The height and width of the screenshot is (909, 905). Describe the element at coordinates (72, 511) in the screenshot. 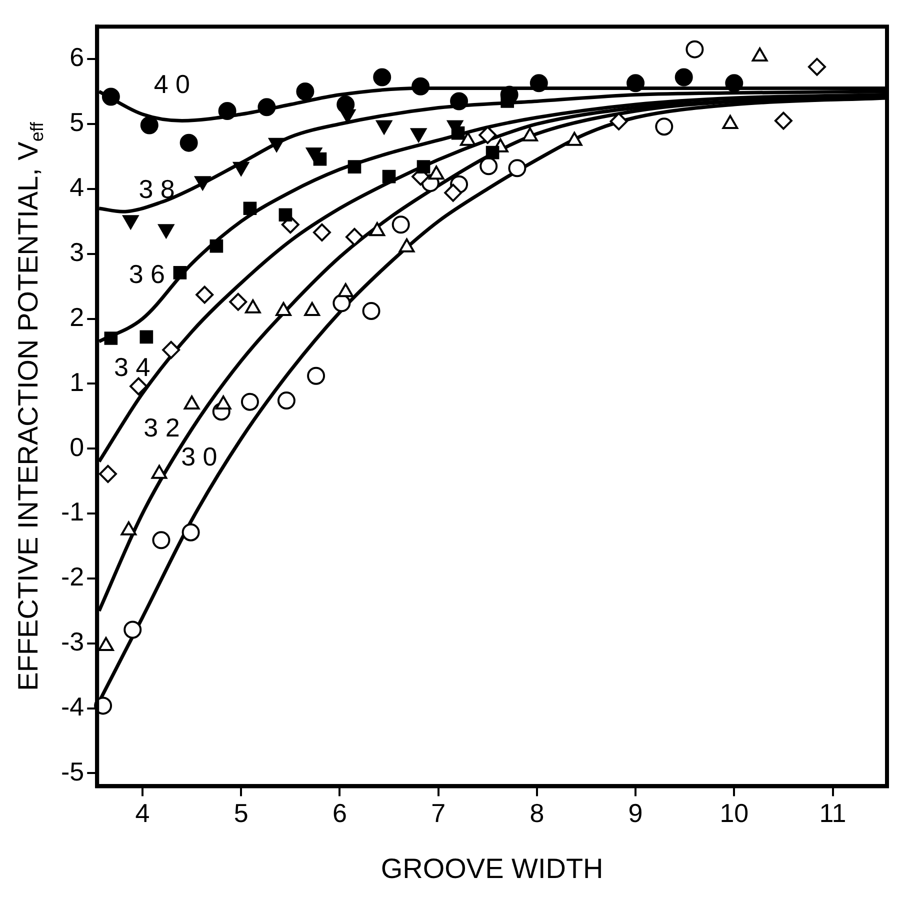

I see `y-tick-label: -1` at that location.